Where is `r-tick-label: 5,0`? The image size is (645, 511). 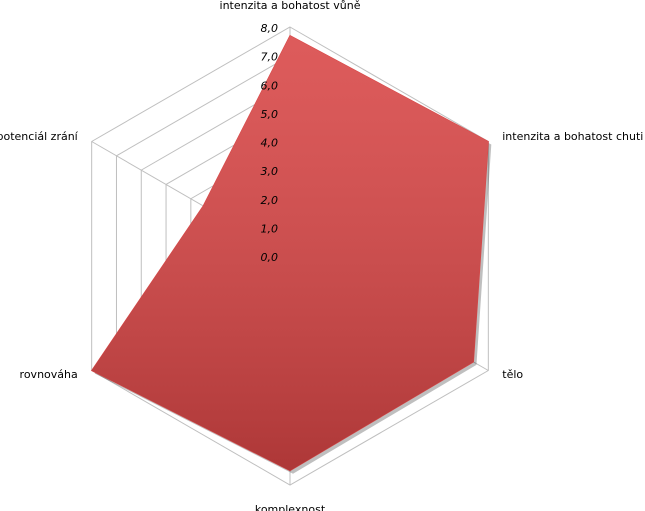 r-tick-label: 5,0 is located at coordinates (270, 114).